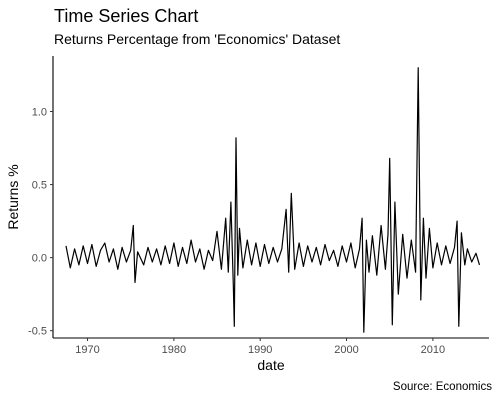  What do you see at coordinates (433, 350) in the screenshot?
I see `x-tick-label: 2010` at bounding box center [433, 350].